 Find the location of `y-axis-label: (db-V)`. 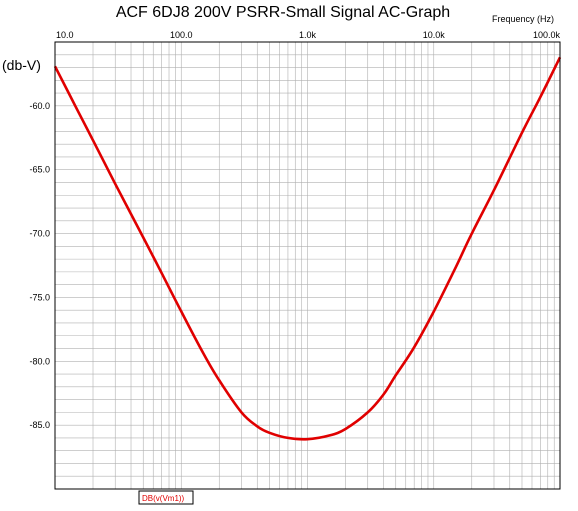

y-axis-label: (db-V) is located at coordinates (21, 65).